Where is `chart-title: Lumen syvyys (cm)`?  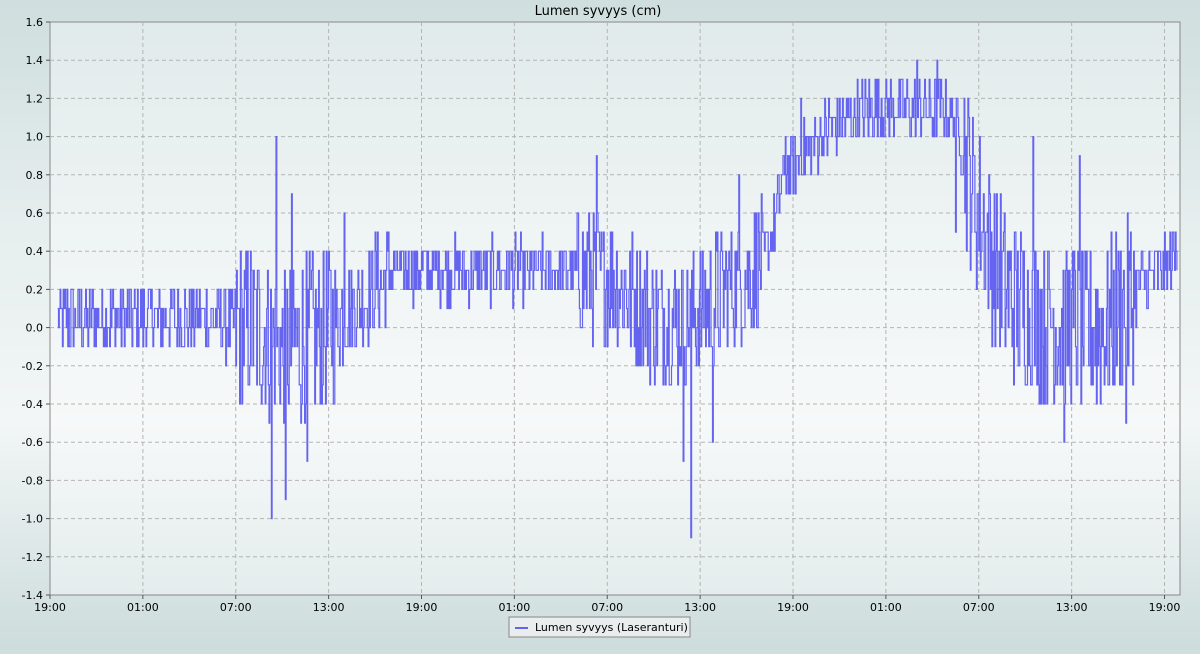
chart-title: Lumen syvyys (cm) is located at coordinates (598, 11).